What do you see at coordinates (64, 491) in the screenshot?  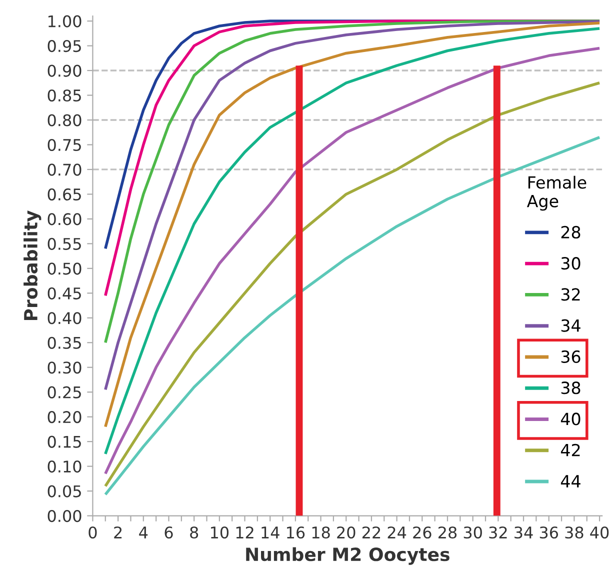 I see `y-tick-label: 0.05` at bounding box center [64, 491].